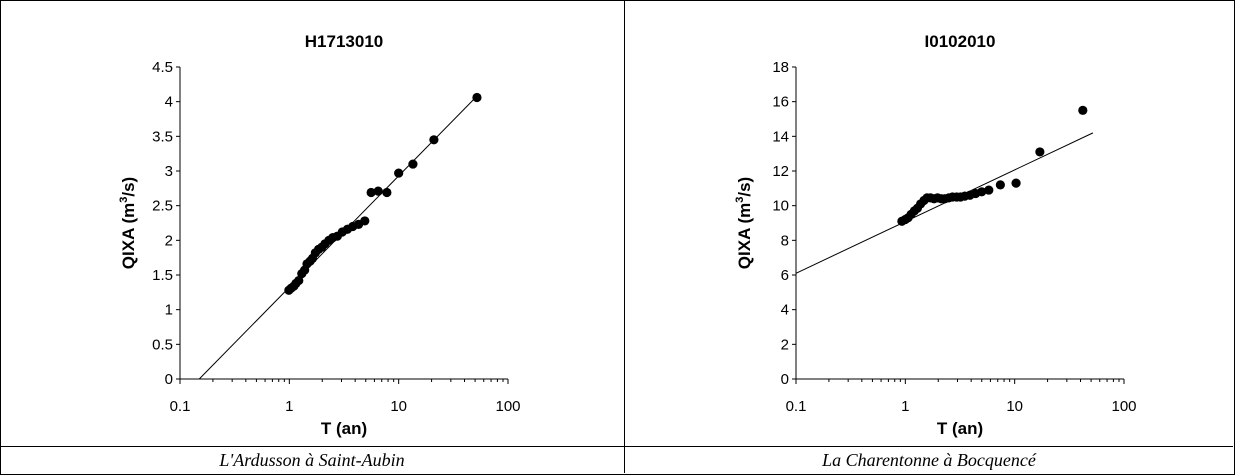  What do you see at coordinates (780, 102) in the screenshot?
I see `y-tick-label: 16` at bounding box center [780, 102].